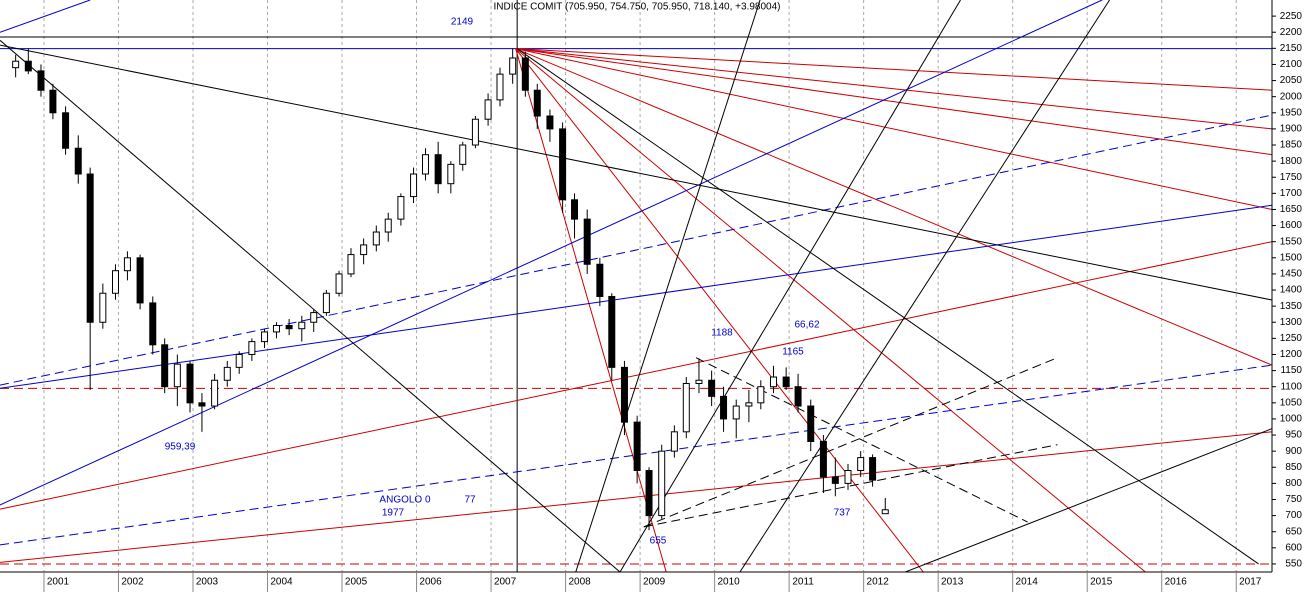 Image resolution: width=1306 pixels, height=592 pixels. Describe the element at coordinates (1101, 582) in the screenshot. I see `x-tick-label: 2015` at that location.